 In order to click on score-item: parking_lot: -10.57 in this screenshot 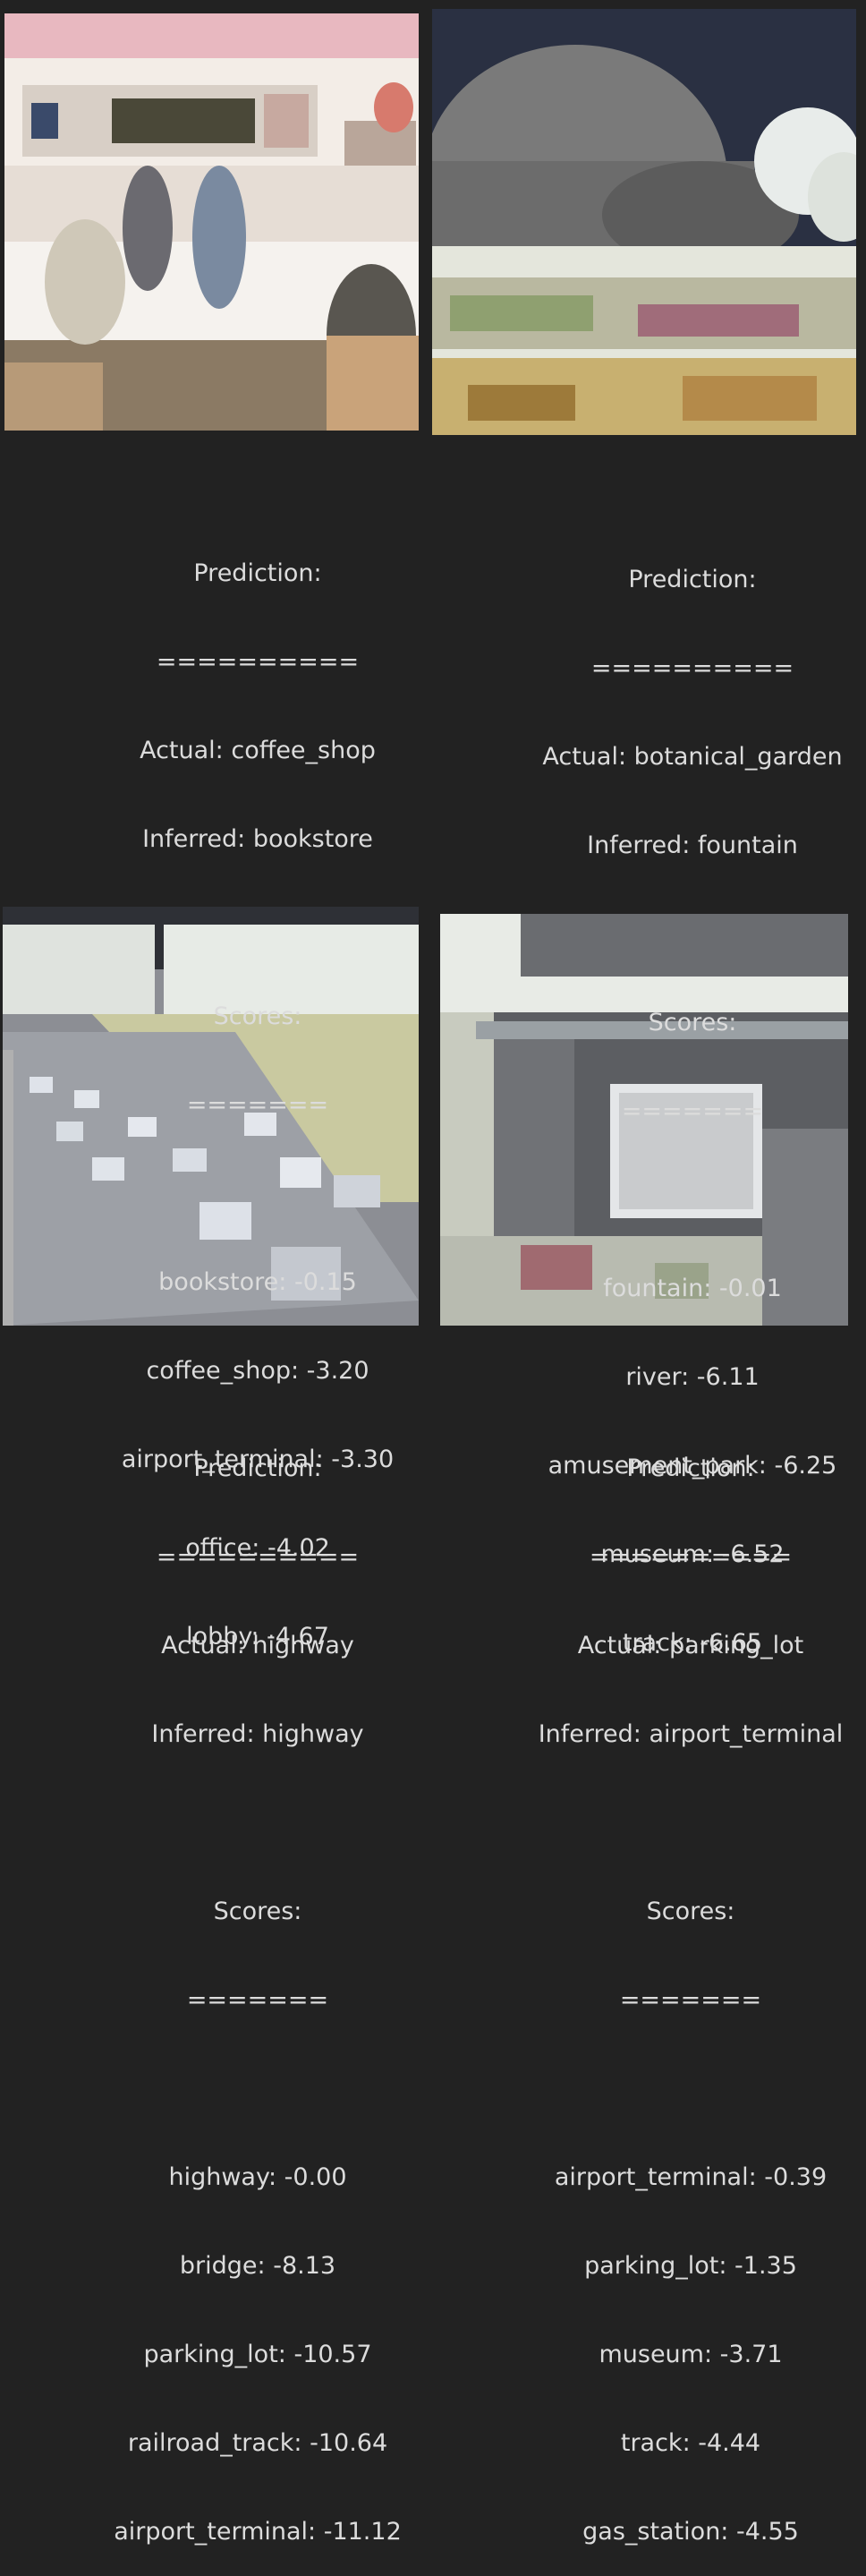, I will do `click(257, 2354)`.